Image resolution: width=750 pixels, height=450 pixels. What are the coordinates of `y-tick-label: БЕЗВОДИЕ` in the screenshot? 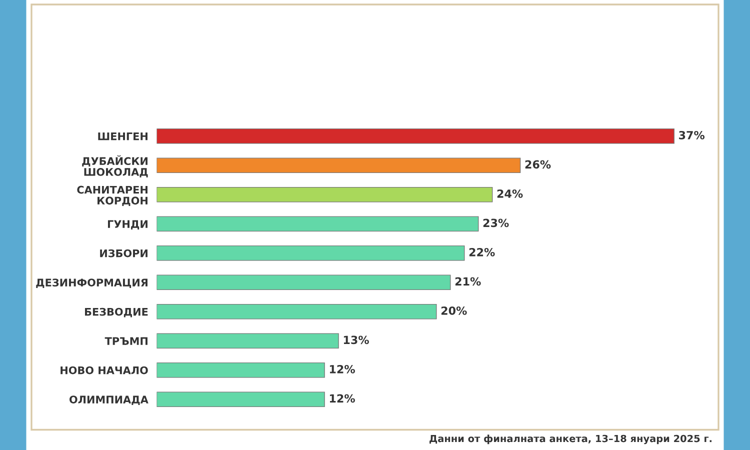 It's located at (116, 313).